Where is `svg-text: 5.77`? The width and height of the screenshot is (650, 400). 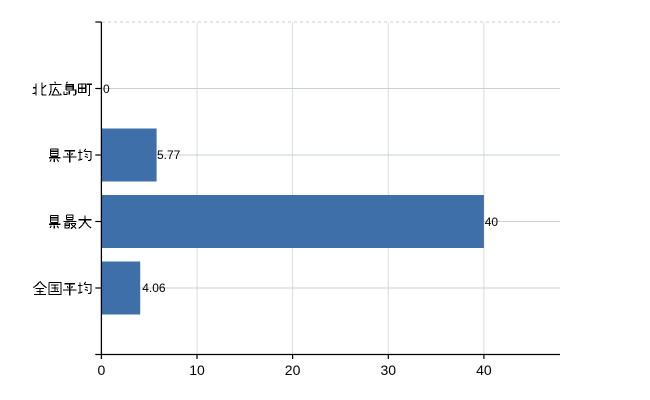 svg-text: 5.77 is located at coordinates (169, 155).